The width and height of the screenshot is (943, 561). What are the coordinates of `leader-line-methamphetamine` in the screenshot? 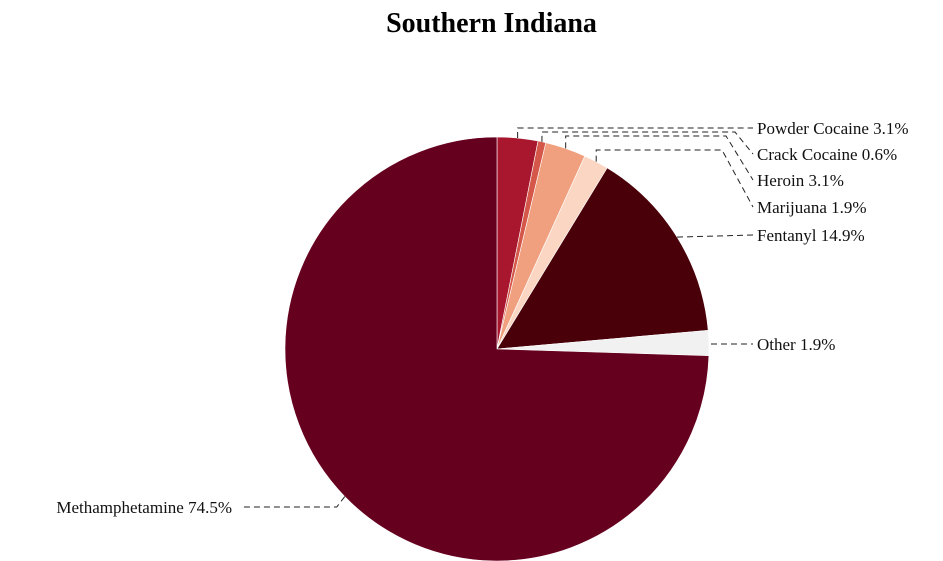 It's located at (294, 502).